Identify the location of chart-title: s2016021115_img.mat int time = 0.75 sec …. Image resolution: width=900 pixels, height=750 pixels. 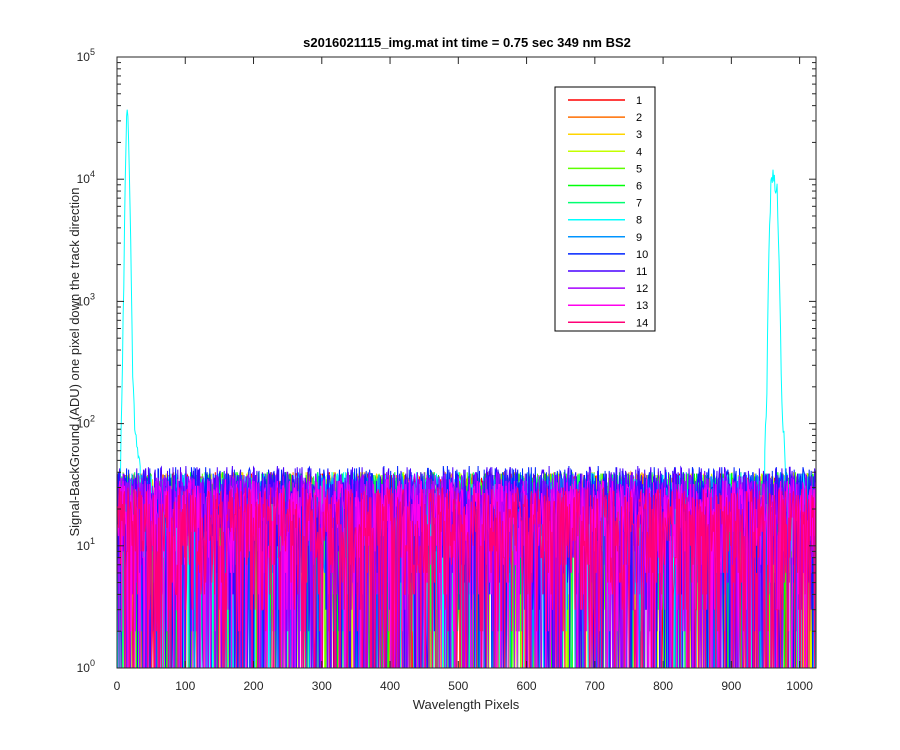
(467, 42).